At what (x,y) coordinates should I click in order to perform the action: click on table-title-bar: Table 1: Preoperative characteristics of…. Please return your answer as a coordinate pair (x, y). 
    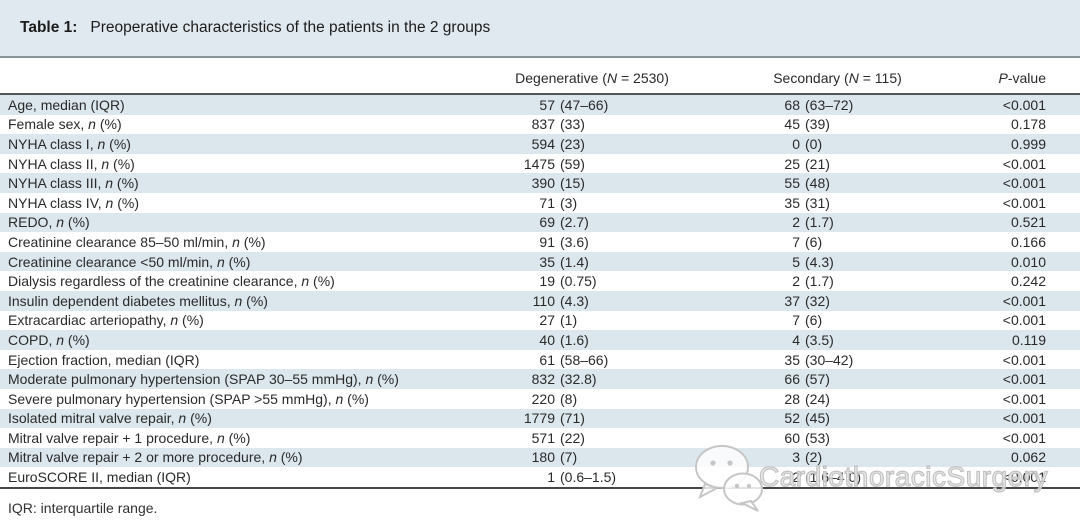
    Looking at the image, I should click on (540, 29).